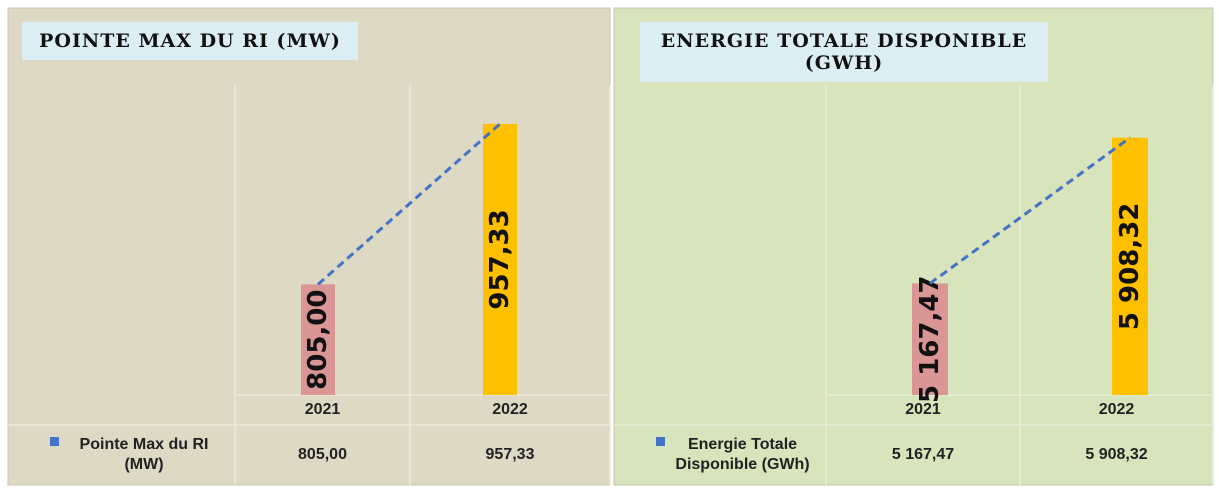 Image resolution: width=1219 pixels, height=492 pixels. Describe the element at coordinates (742, 454) in the screenshot. I see `legend-entry: Energie Totale Disponible (GWh)` at that location.